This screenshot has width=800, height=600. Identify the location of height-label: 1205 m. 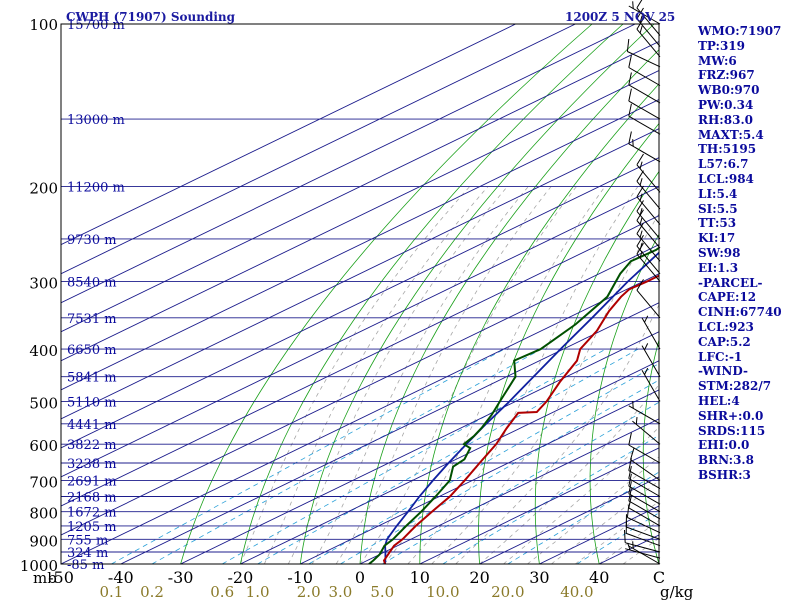
(92, 527).